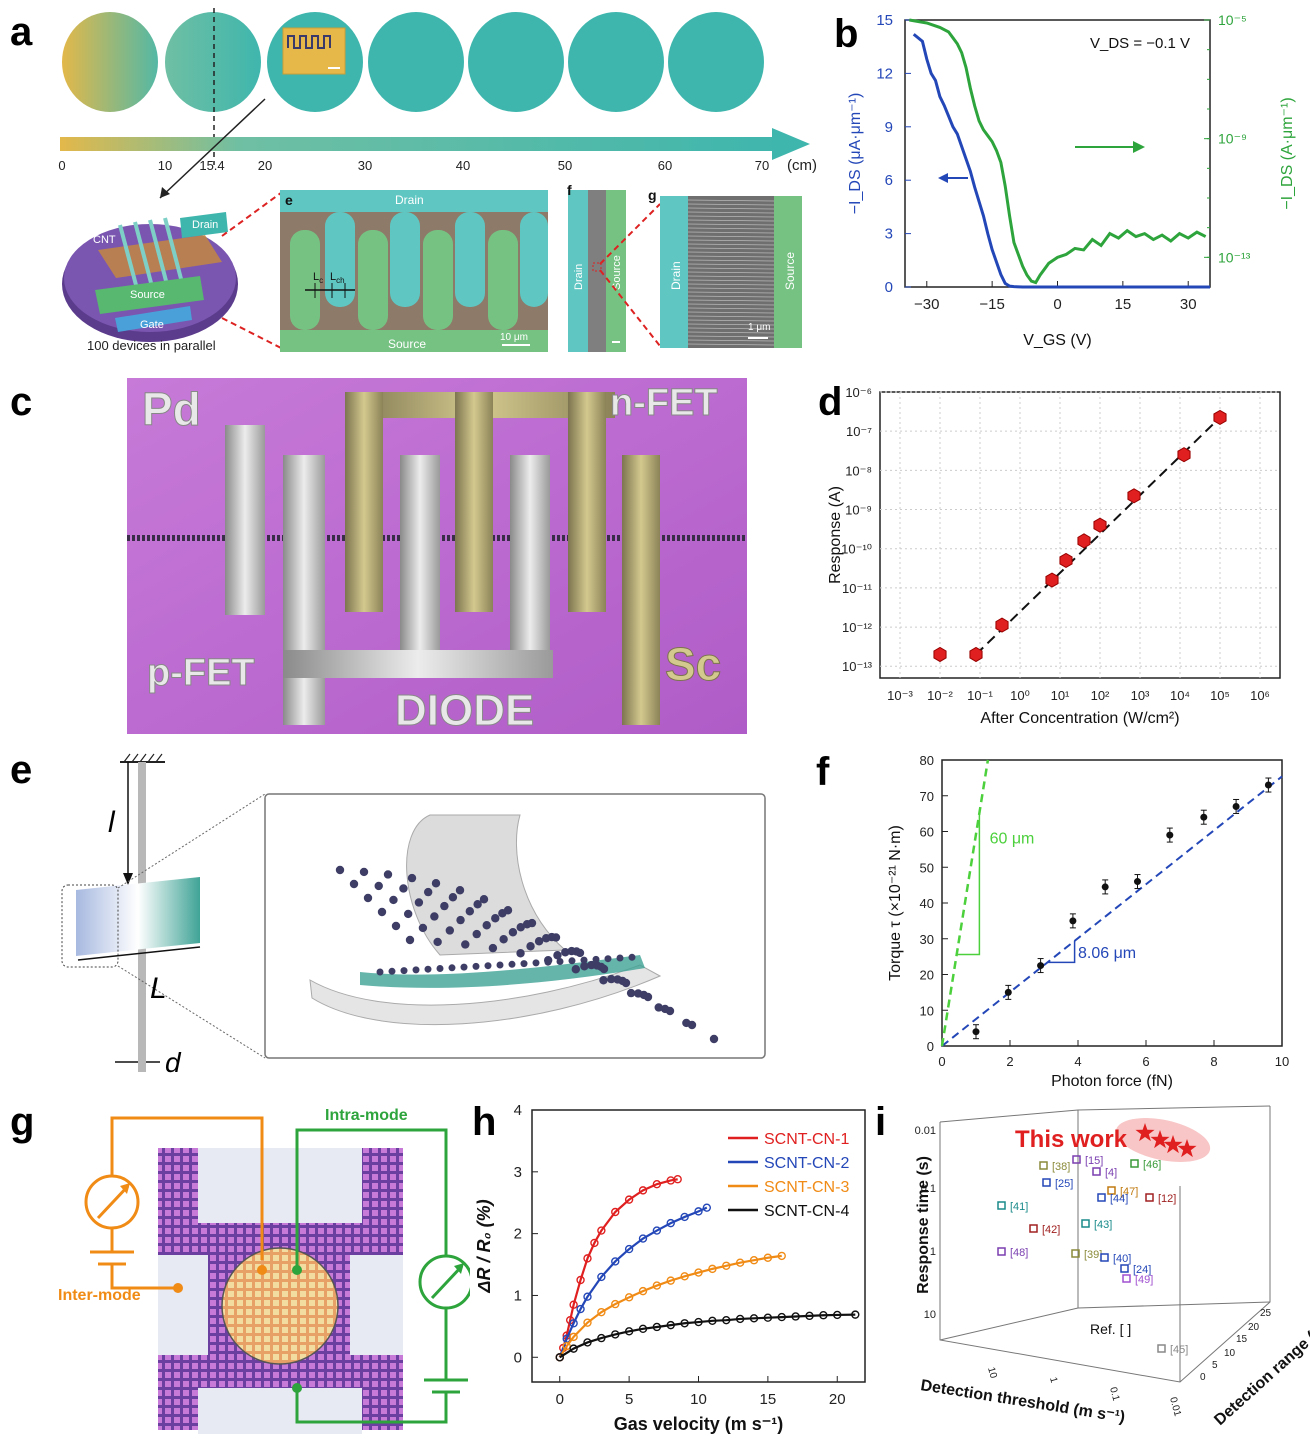 The width and height of the screenshot is (1310, 1439). I want to click on y-axis-label: ΔR / R₀ (%), so click(484, 1246).